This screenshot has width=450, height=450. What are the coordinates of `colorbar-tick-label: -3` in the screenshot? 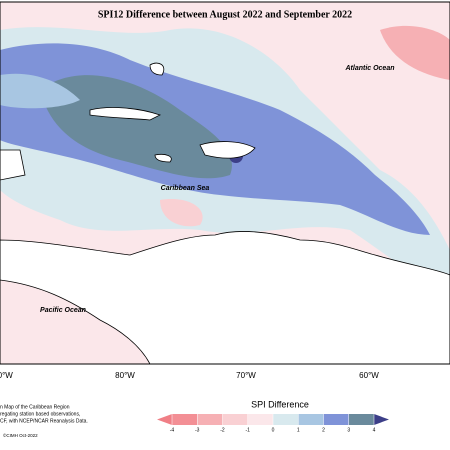 It's located at (197, 430).